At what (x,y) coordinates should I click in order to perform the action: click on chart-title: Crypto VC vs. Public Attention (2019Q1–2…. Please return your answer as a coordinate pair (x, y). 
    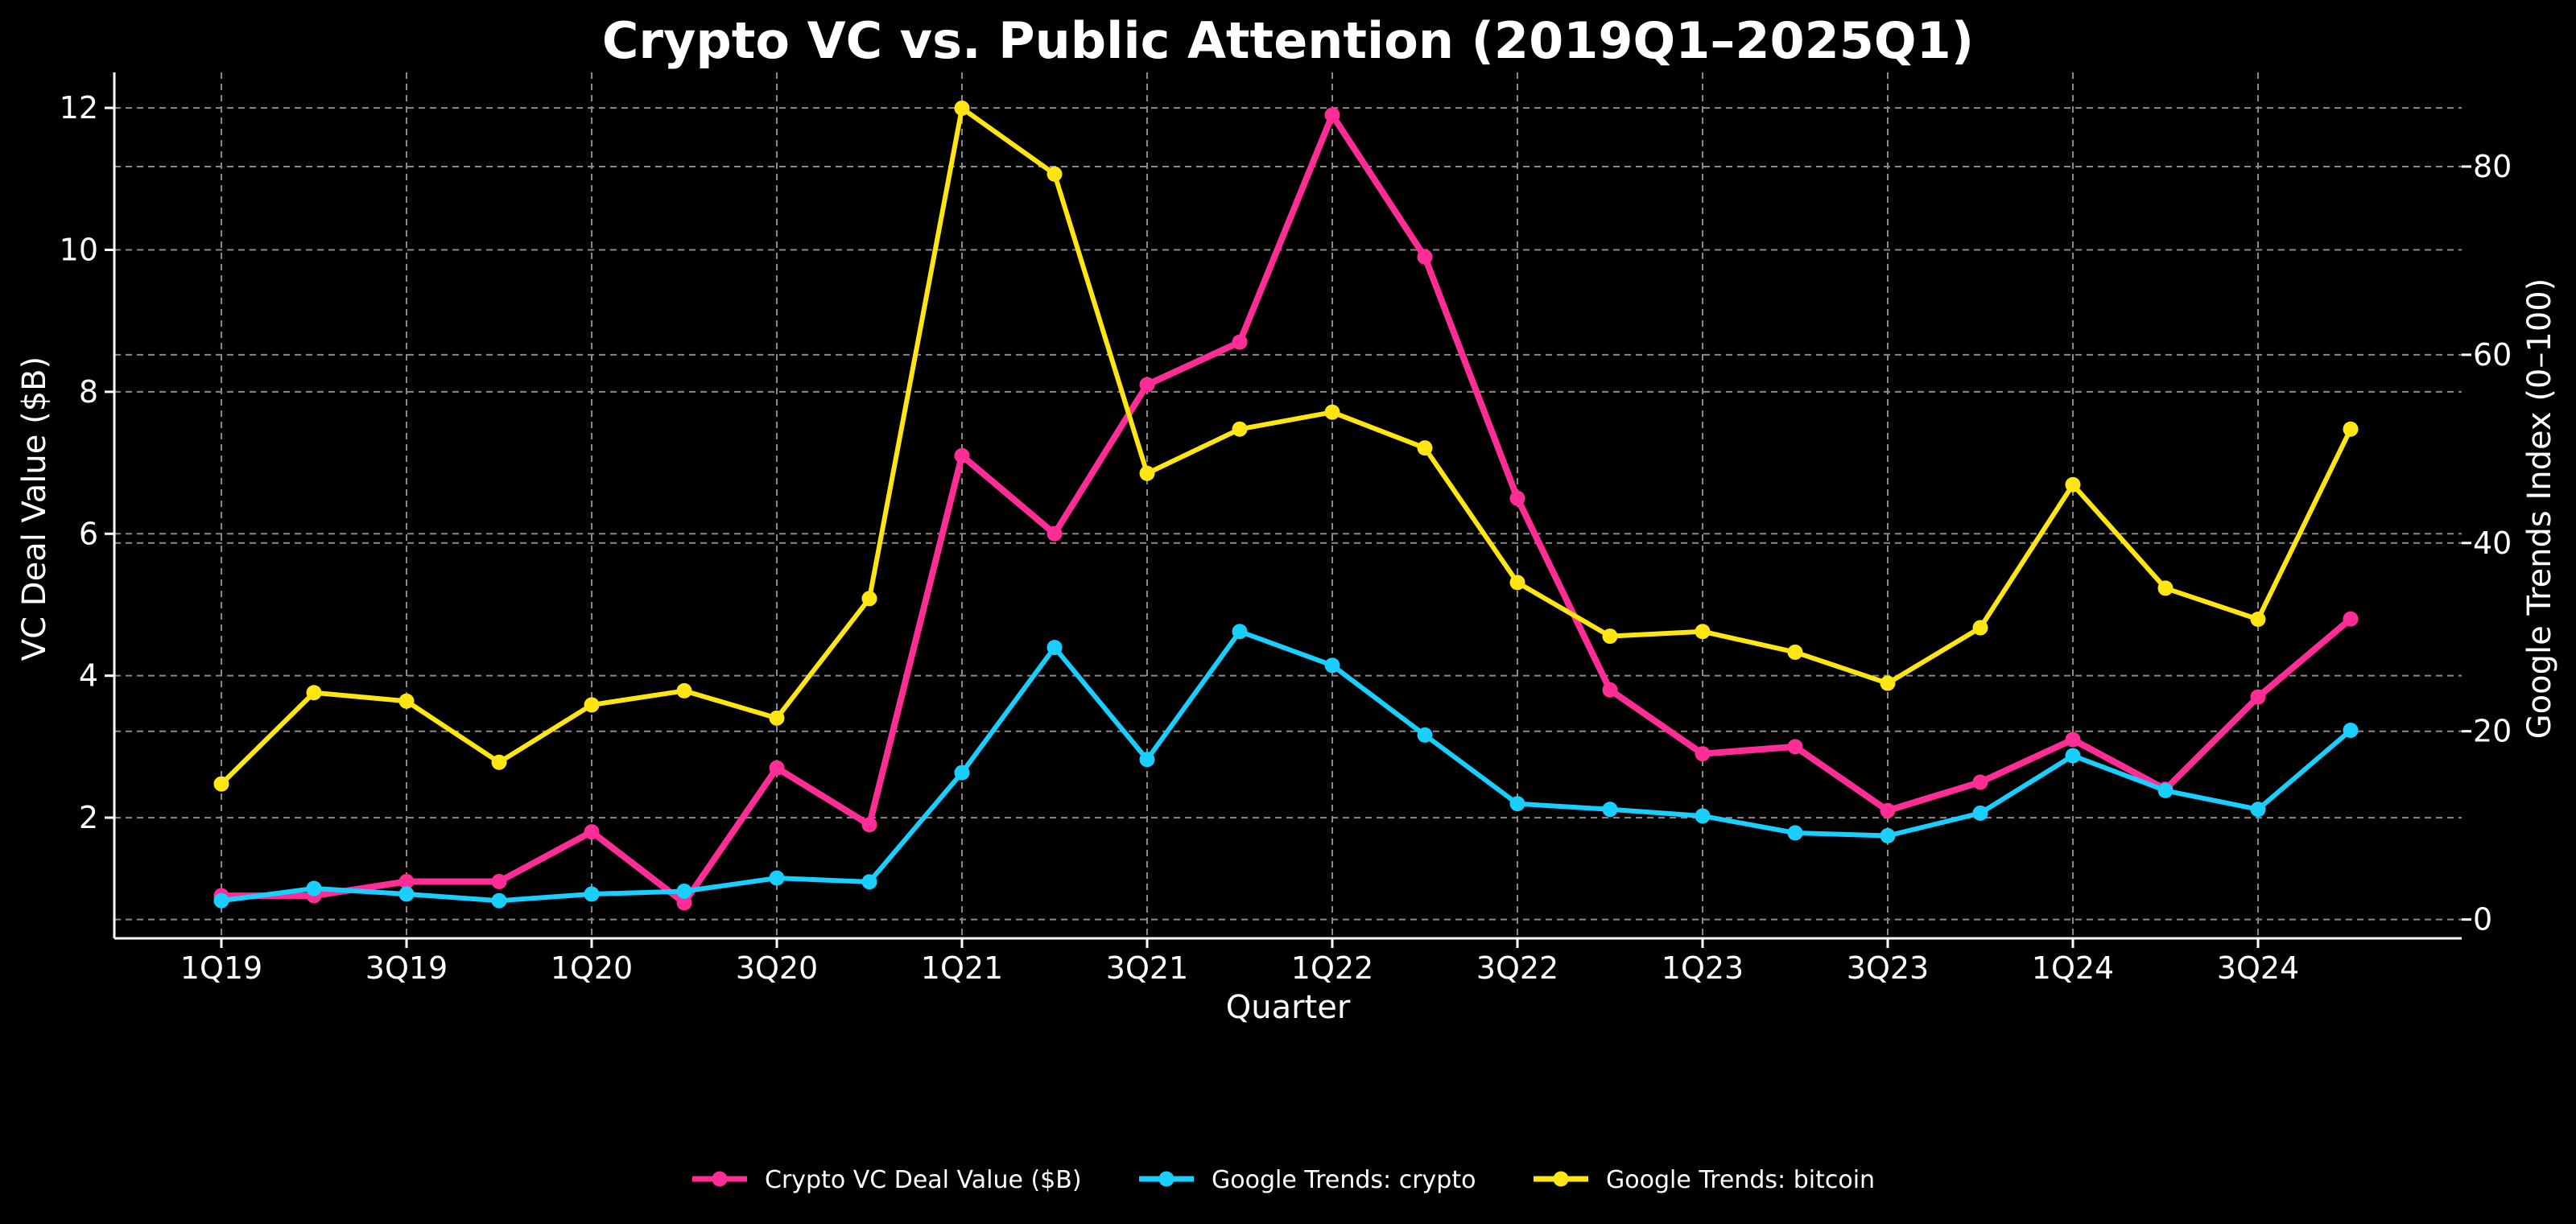
    Looking at the image, I should click on (1288, 40).